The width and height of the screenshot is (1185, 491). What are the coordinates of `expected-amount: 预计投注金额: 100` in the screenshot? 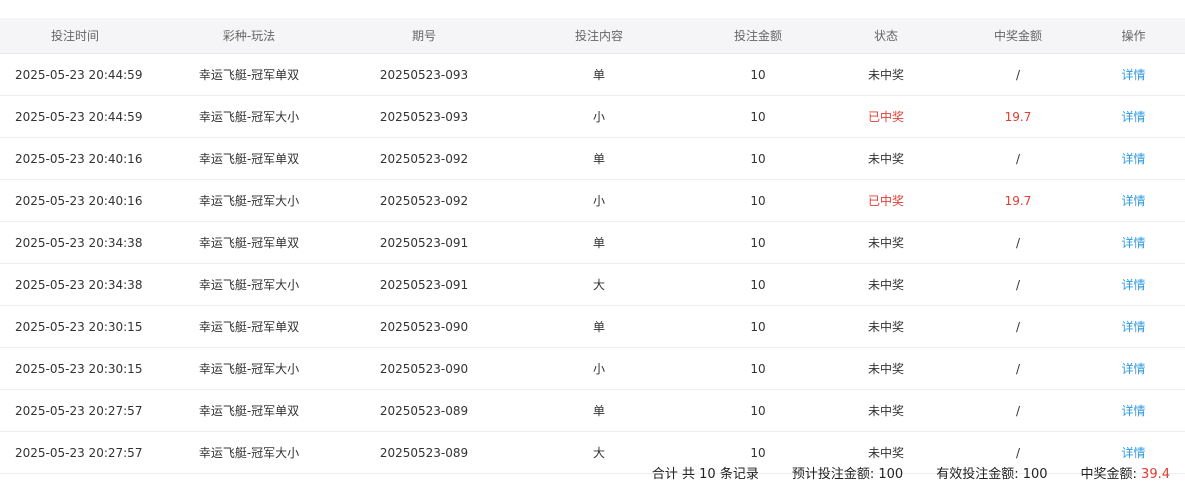 It's located at (847, 472).